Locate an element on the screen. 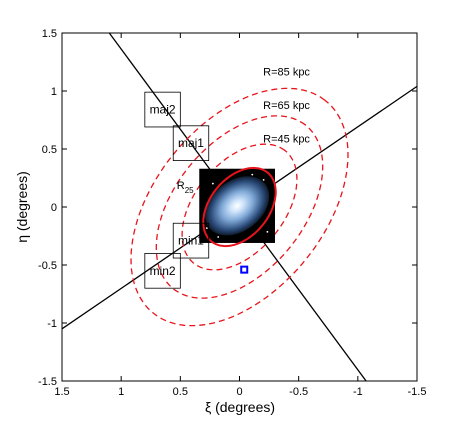 The width and height of the screenshot is (463, 428). ellipse-label: R=65 kpc is located at coordinates (286, 106).